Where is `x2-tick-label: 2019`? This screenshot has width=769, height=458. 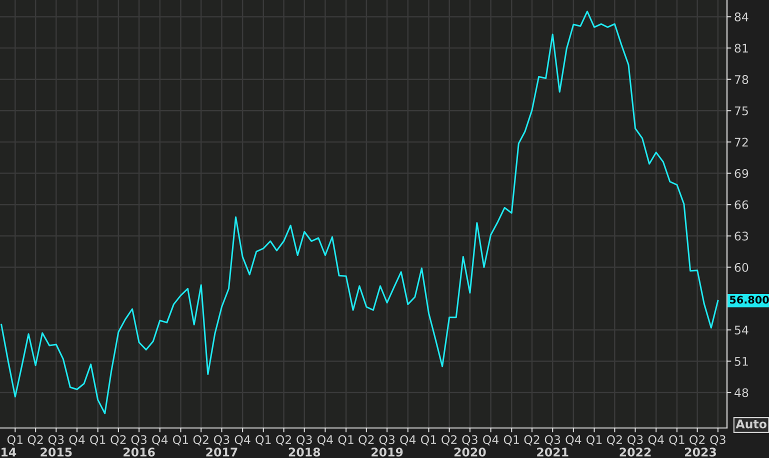
x2-tick-label: 2019 is located at coordinates (387, 452).